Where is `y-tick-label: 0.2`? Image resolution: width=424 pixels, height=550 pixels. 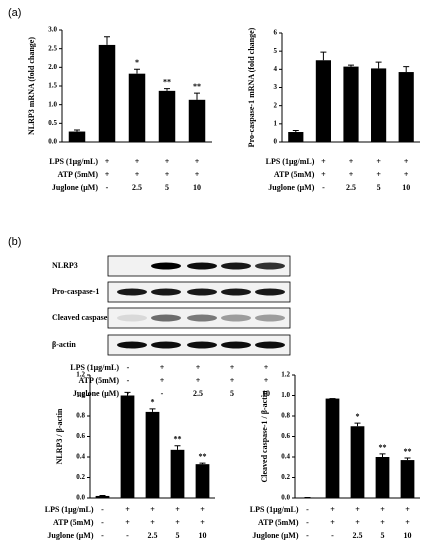 y-tick-label: 0.2 is located at coordinates (80, 477).